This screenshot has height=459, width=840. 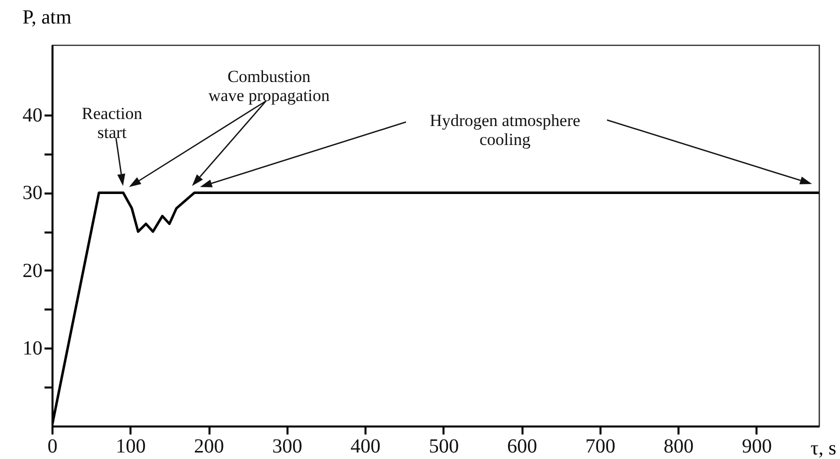 I want to click on x-tick-label: 400, so click(x=365, y=447).